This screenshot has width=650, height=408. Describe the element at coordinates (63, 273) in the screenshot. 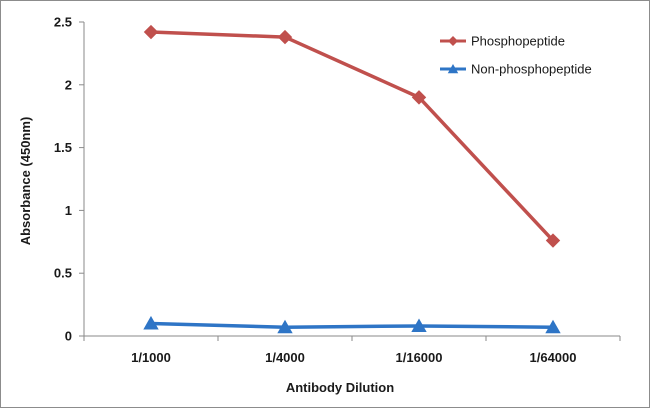

I see `y-tick-label: 0.5` at that location.